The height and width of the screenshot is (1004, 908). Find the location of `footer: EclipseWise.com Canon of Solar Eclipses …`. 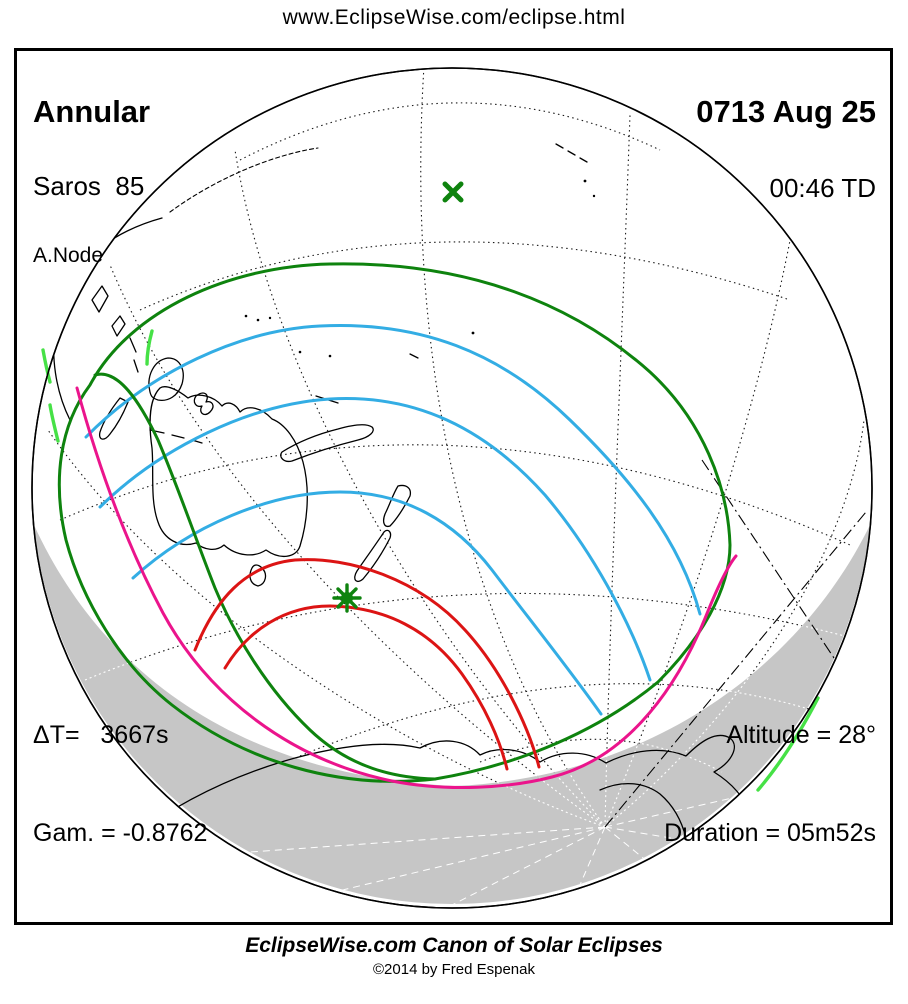

footer: EclipseWise.com Canon of Solar Eclipses … is located at coordinates (454, 956).